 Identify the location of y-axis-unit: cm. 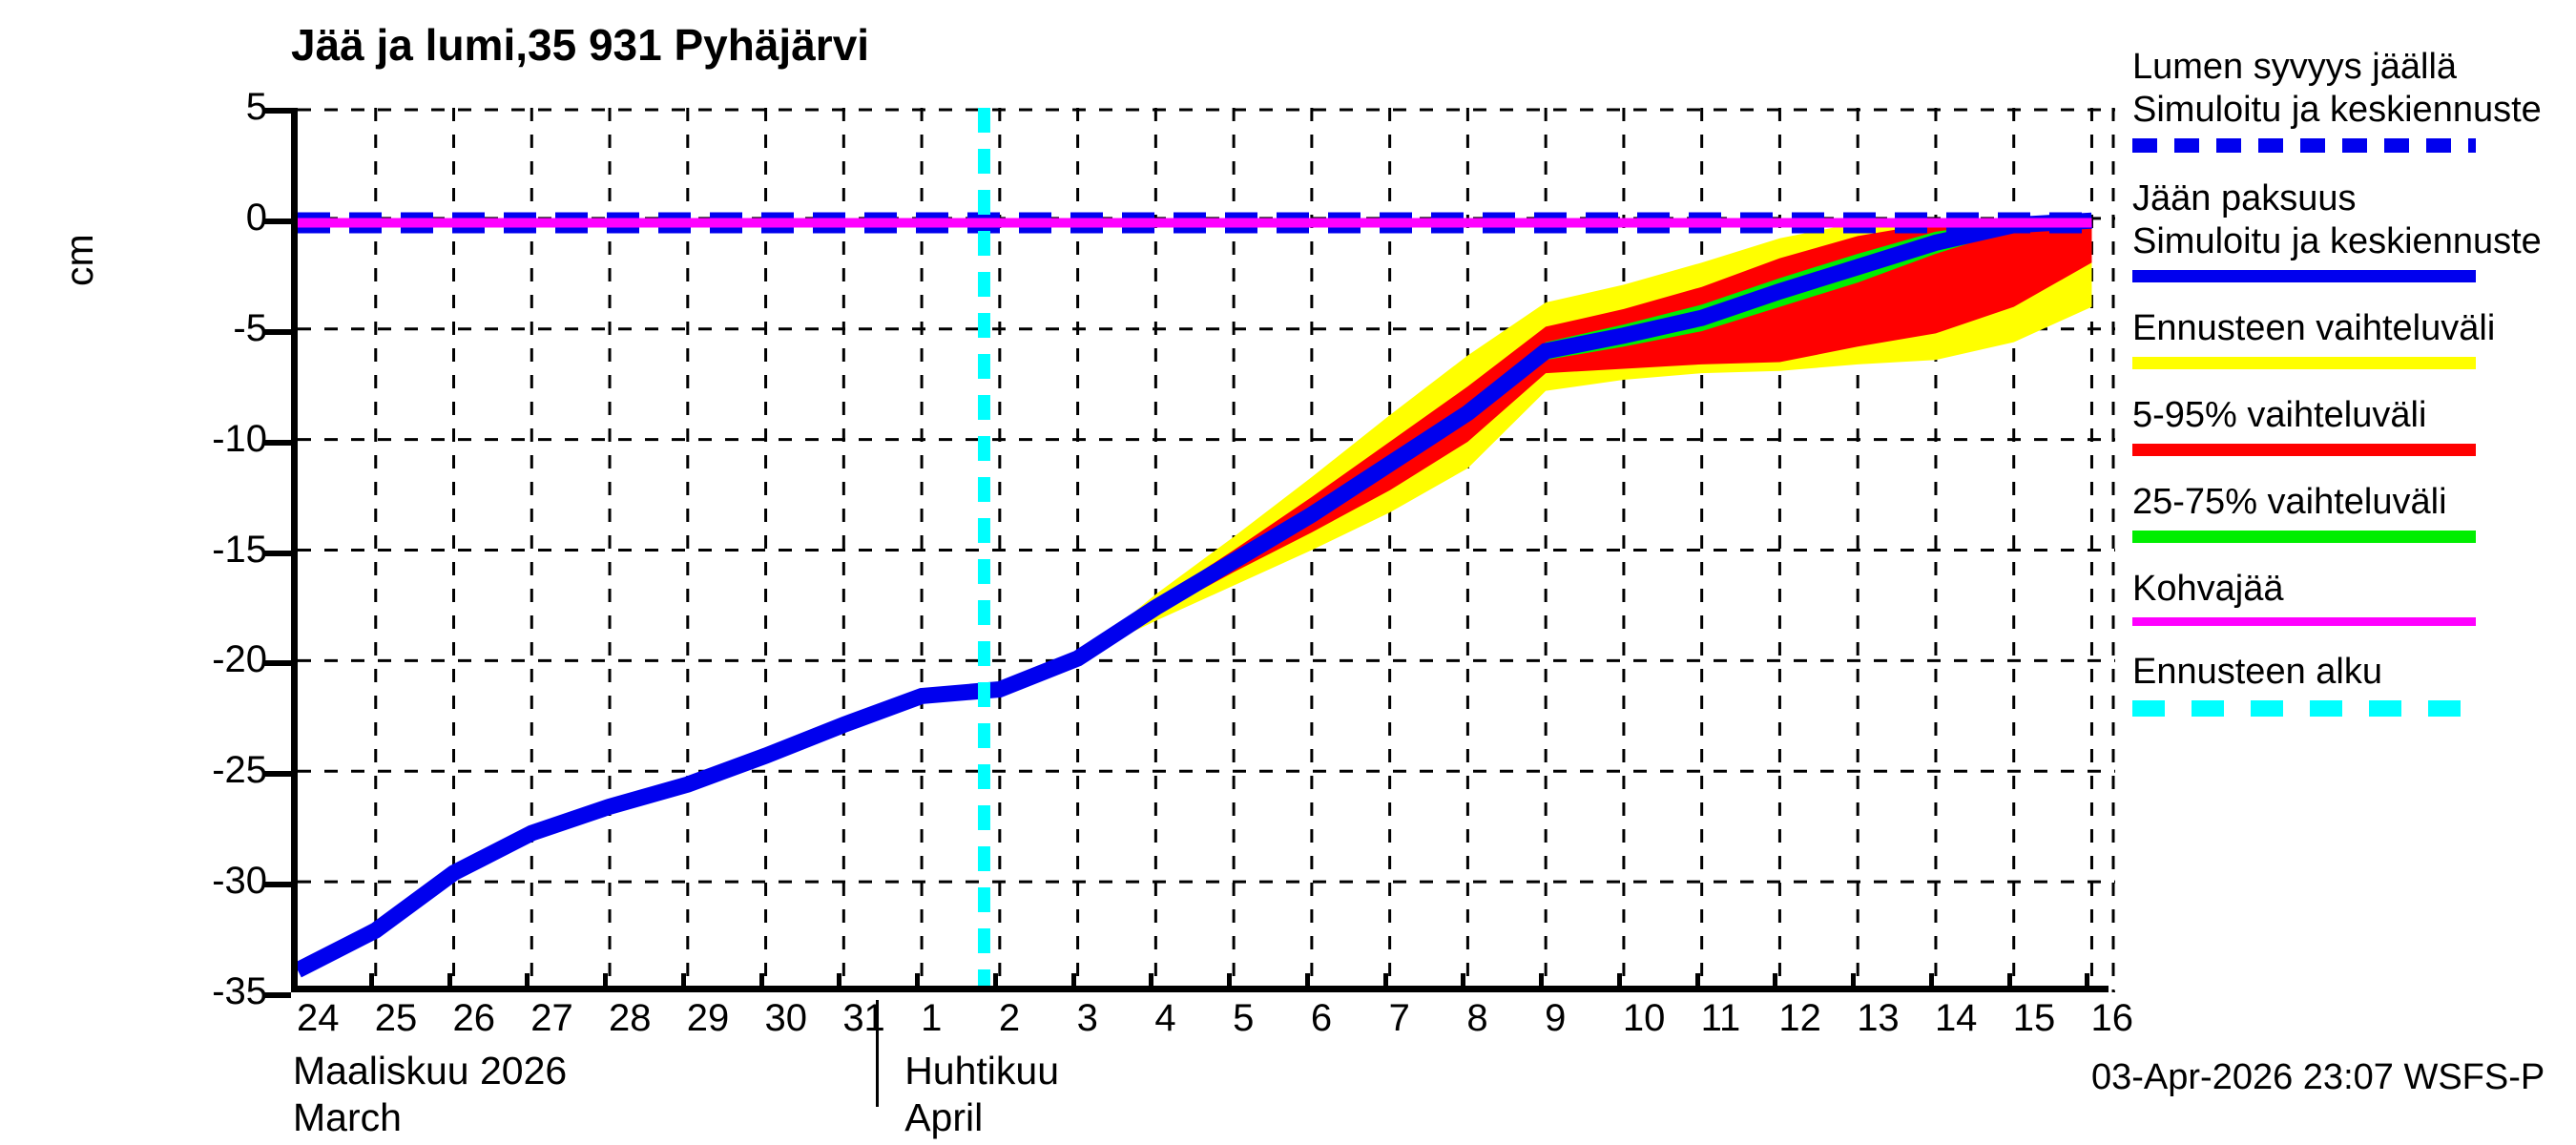
(79, 260).